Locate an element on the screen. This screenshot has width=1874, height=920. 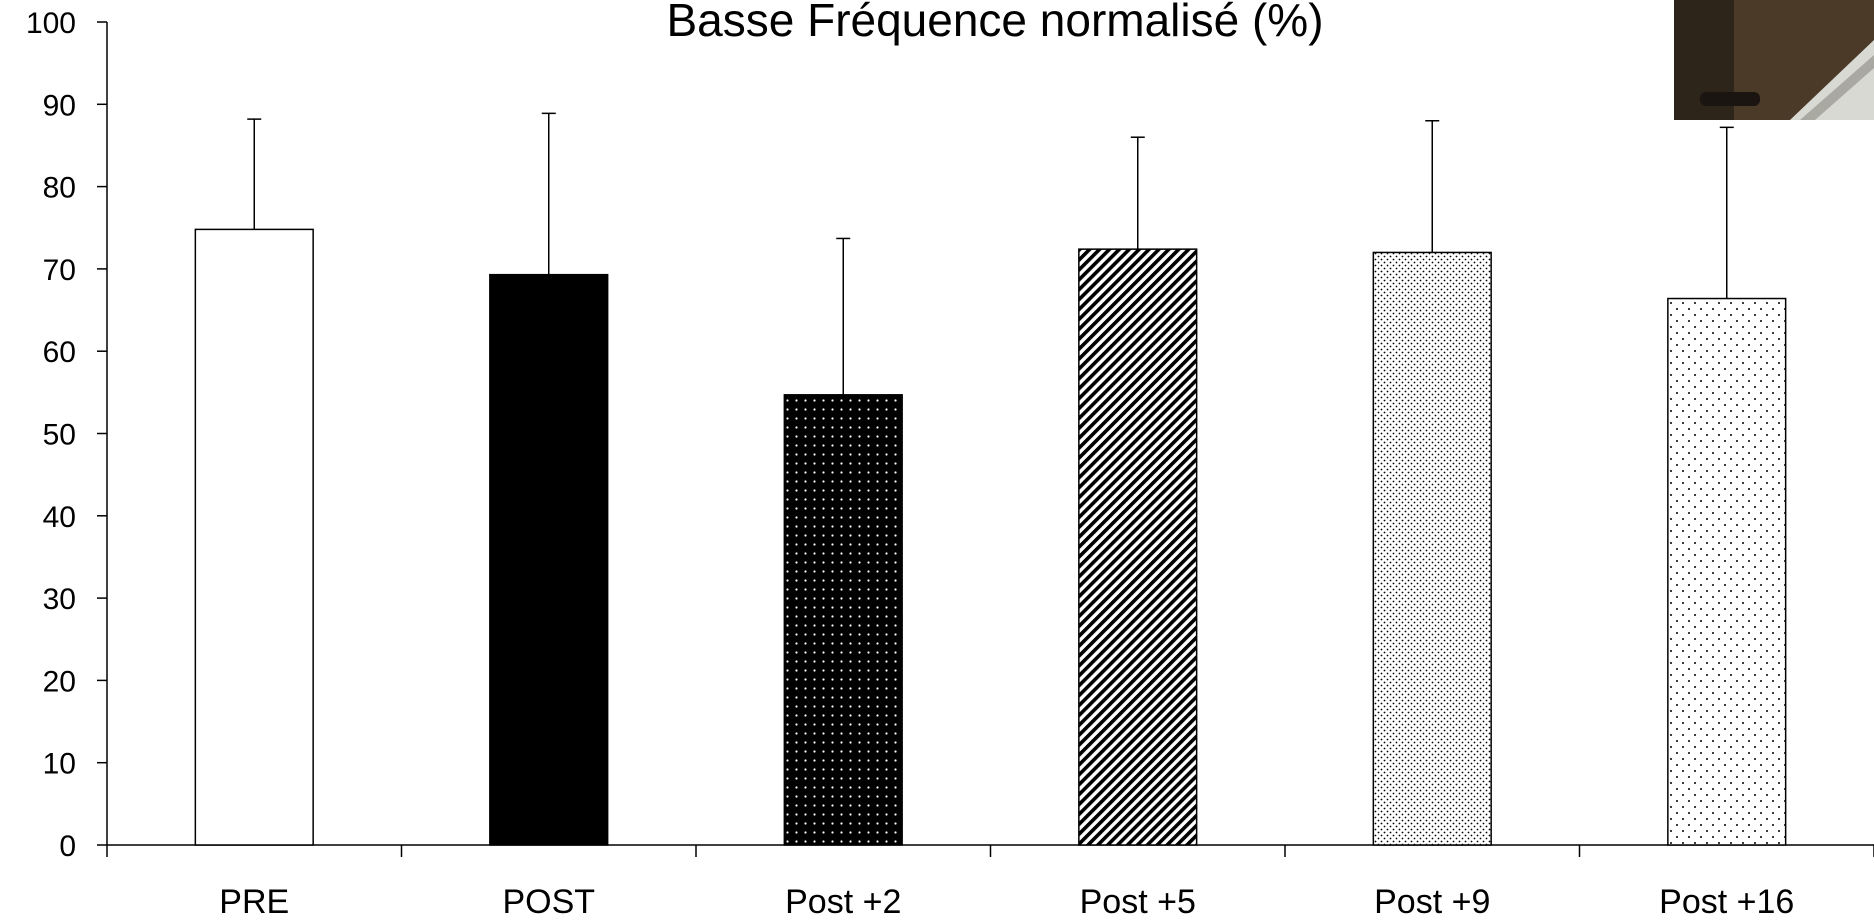
bar-post is located at coordinates (549, 559).